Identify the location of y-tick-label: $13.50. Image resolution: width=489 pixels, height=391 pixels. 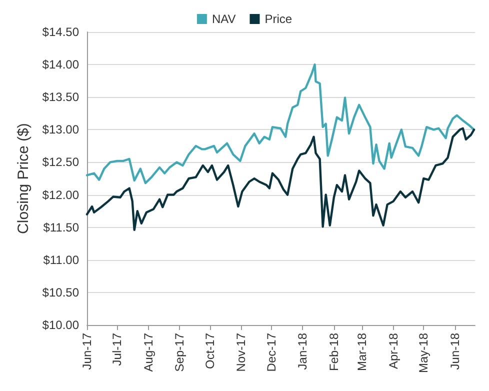
(61, 97).